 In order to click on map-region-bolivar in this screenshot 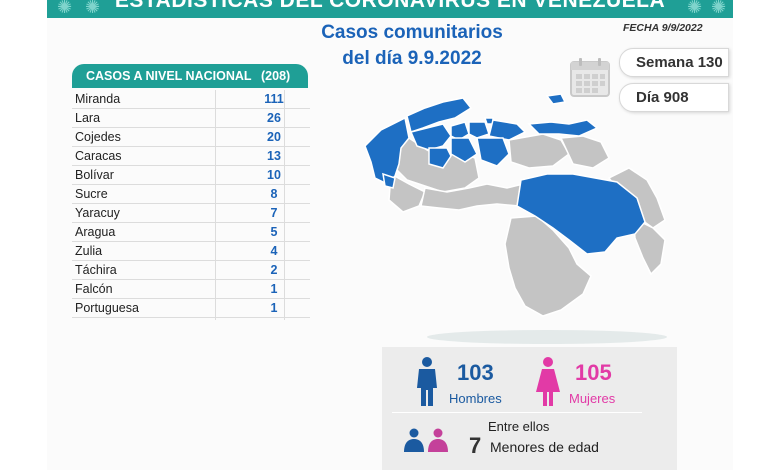, I will do `click(581, 214)`.